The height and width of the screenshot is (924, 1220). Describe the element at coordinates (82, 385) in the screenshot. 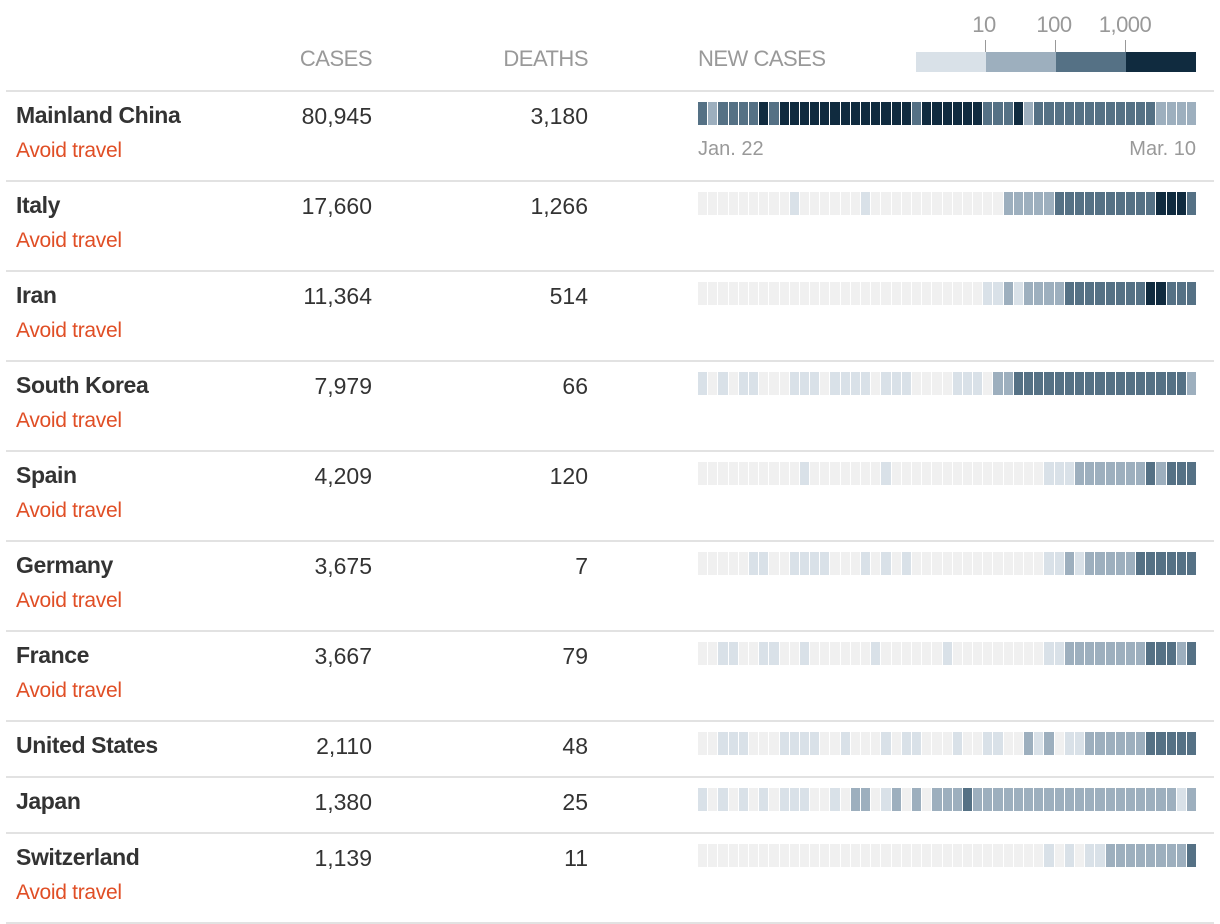

I see `country-name: South Korea` at that location.